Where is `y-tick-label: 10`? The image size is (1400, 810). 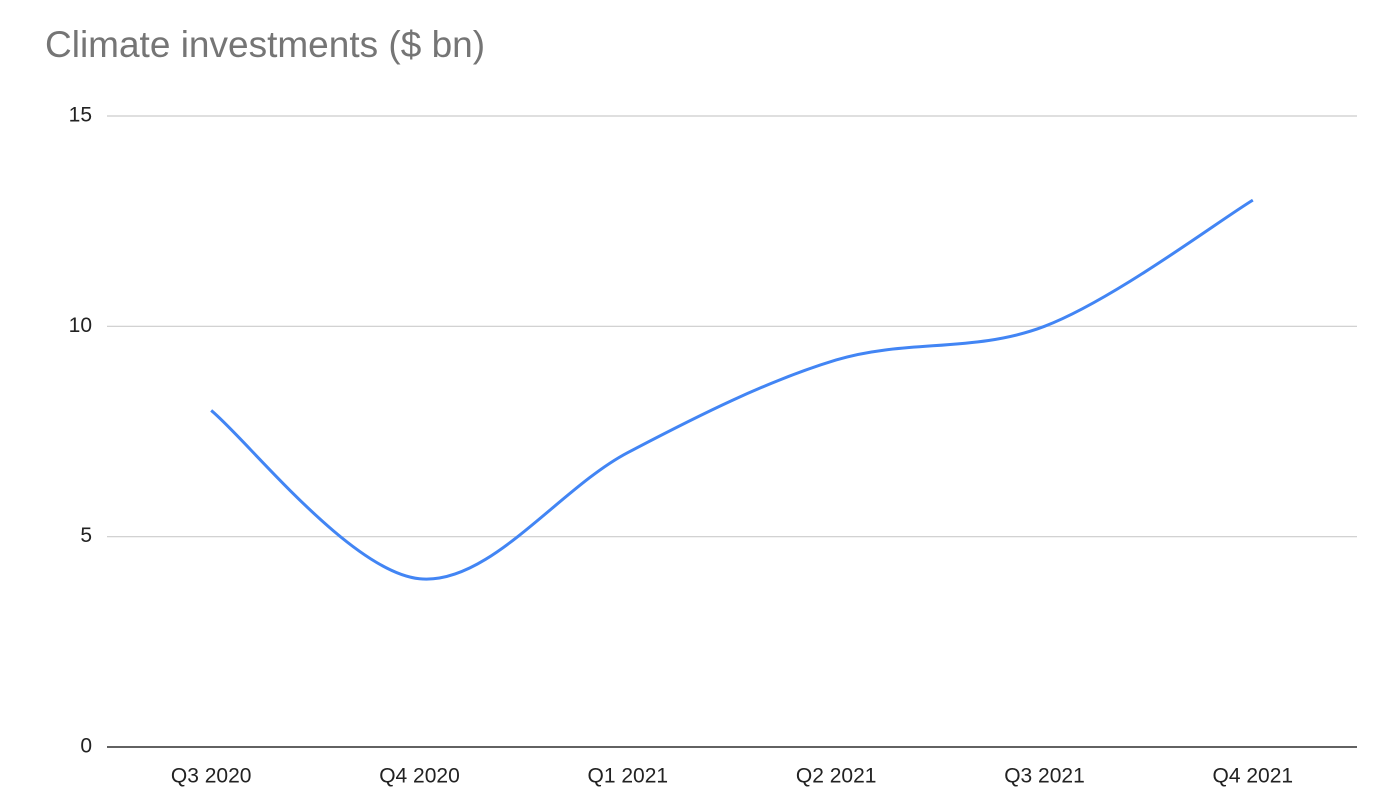 y-tick-label: 10 is located at coordinates (80, 325).